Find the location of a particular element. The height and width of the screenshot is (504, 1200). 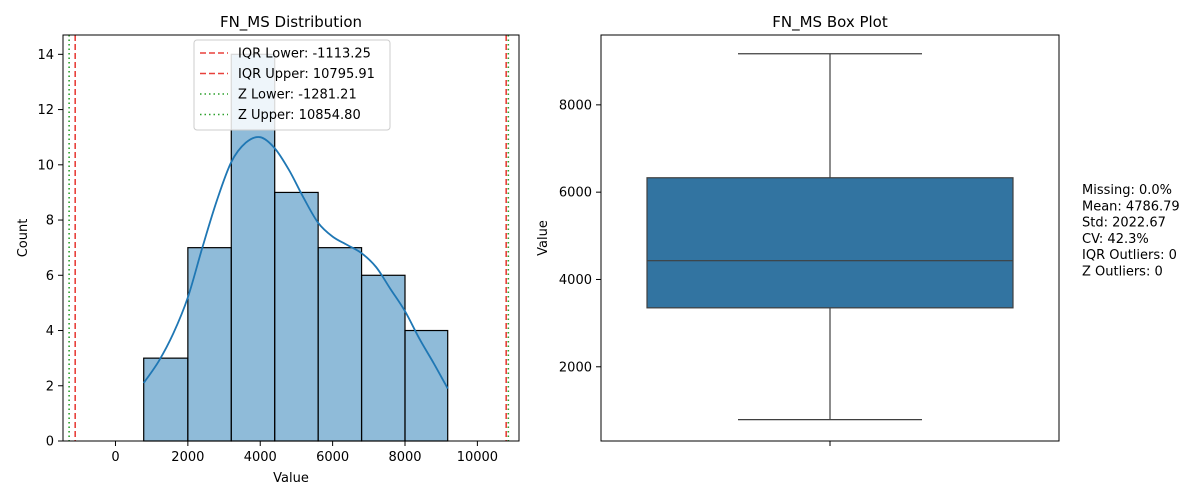

x-tick-label: 0 is located at coordinates (115, 457).